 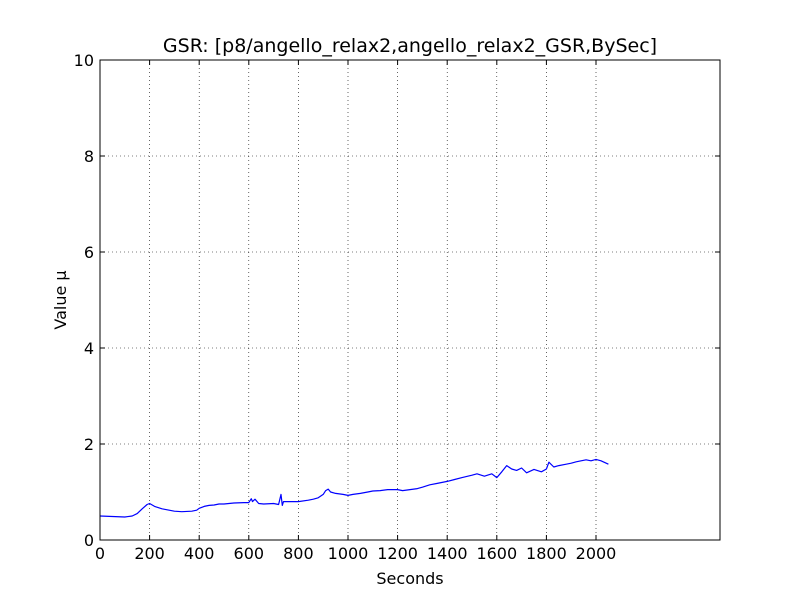 What do you see at coordinates (89, 156) in the screenshot?
I see `y-tick-label: 8` at bounding box center [89, 156].